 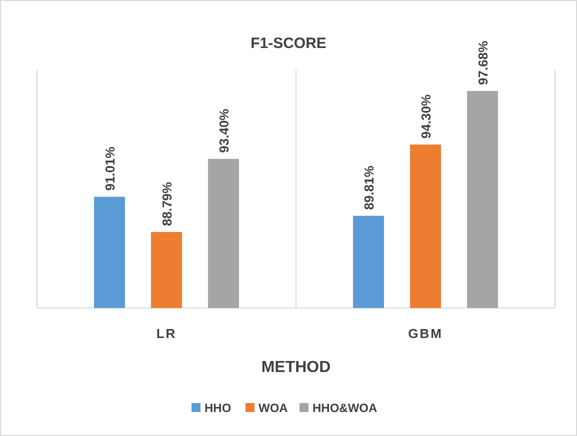 What do you see at coordinates (288, 43) in the screenshot?
I see `chart-title: F1-SCORE` at bounding box center [288, 43].